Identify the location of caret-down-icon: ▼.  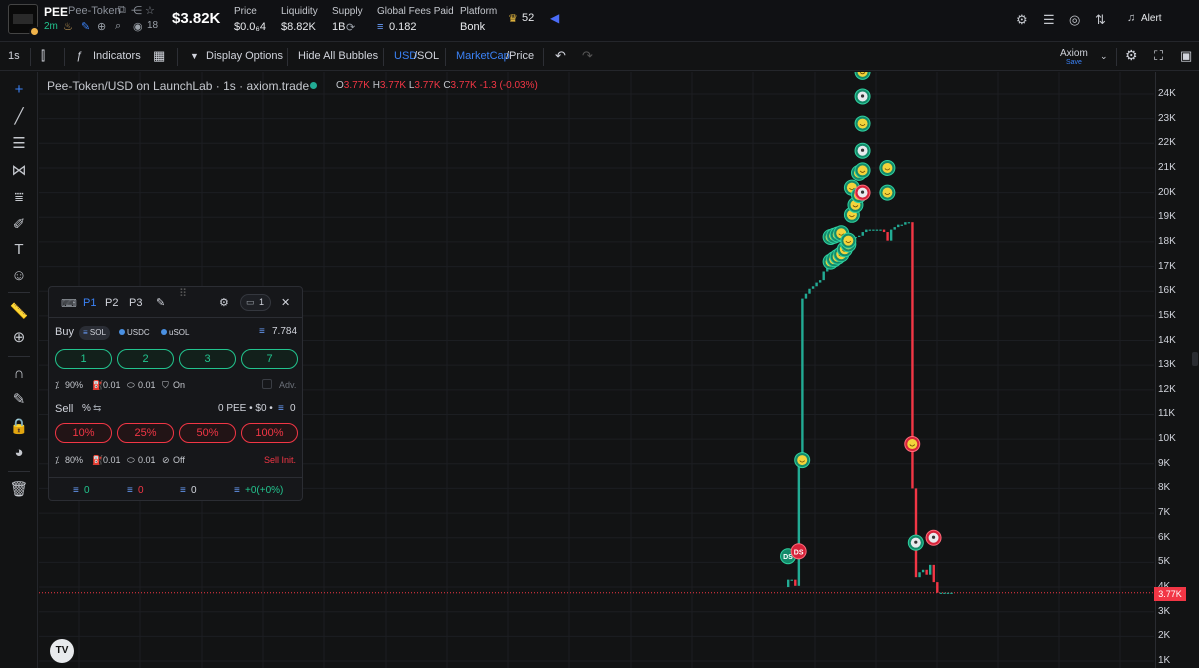
(194, 56).